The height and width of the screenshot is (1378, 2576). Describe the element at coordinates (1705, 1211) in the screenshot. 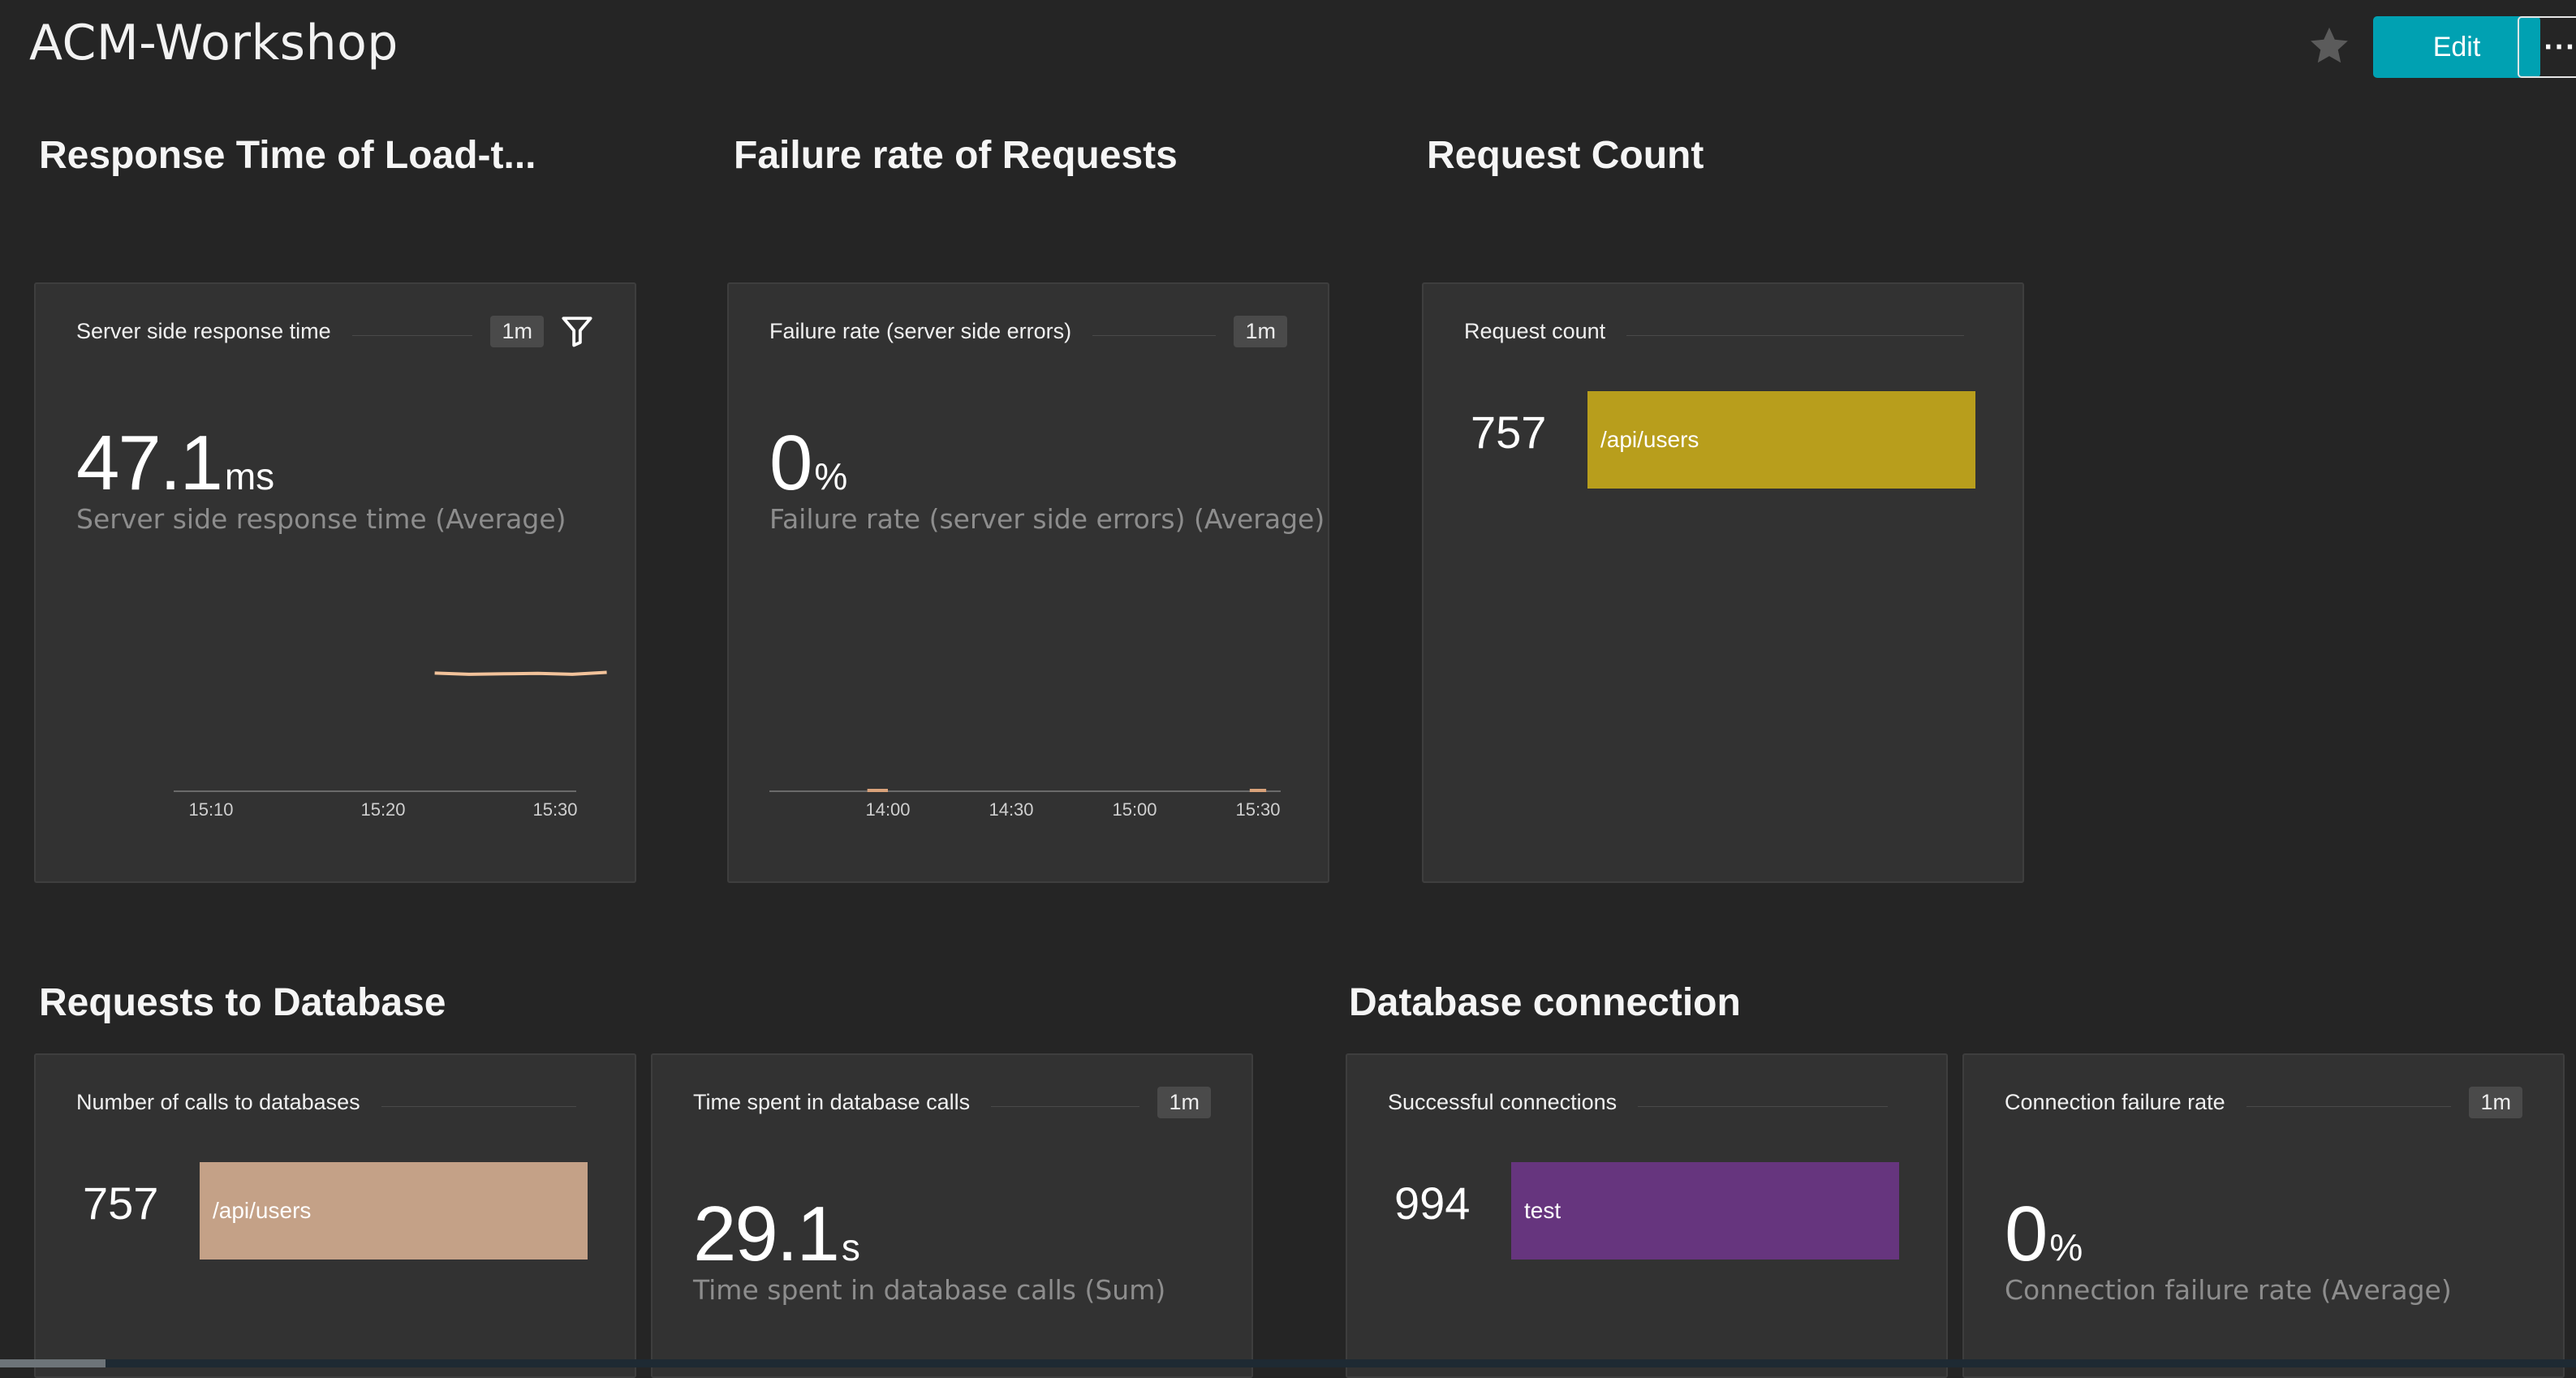

I see `connections-bar: test` at that location.